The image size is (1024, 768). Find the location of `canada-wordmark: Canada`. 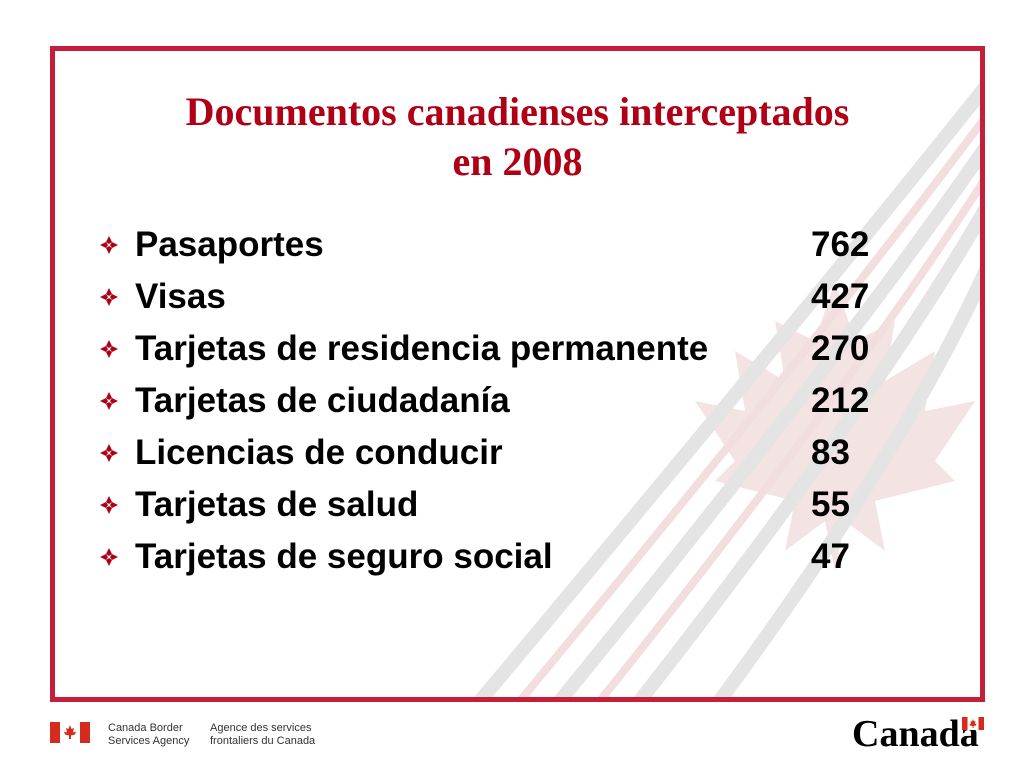

canada-wordmark: Canada is located at coordinates (915, 734).